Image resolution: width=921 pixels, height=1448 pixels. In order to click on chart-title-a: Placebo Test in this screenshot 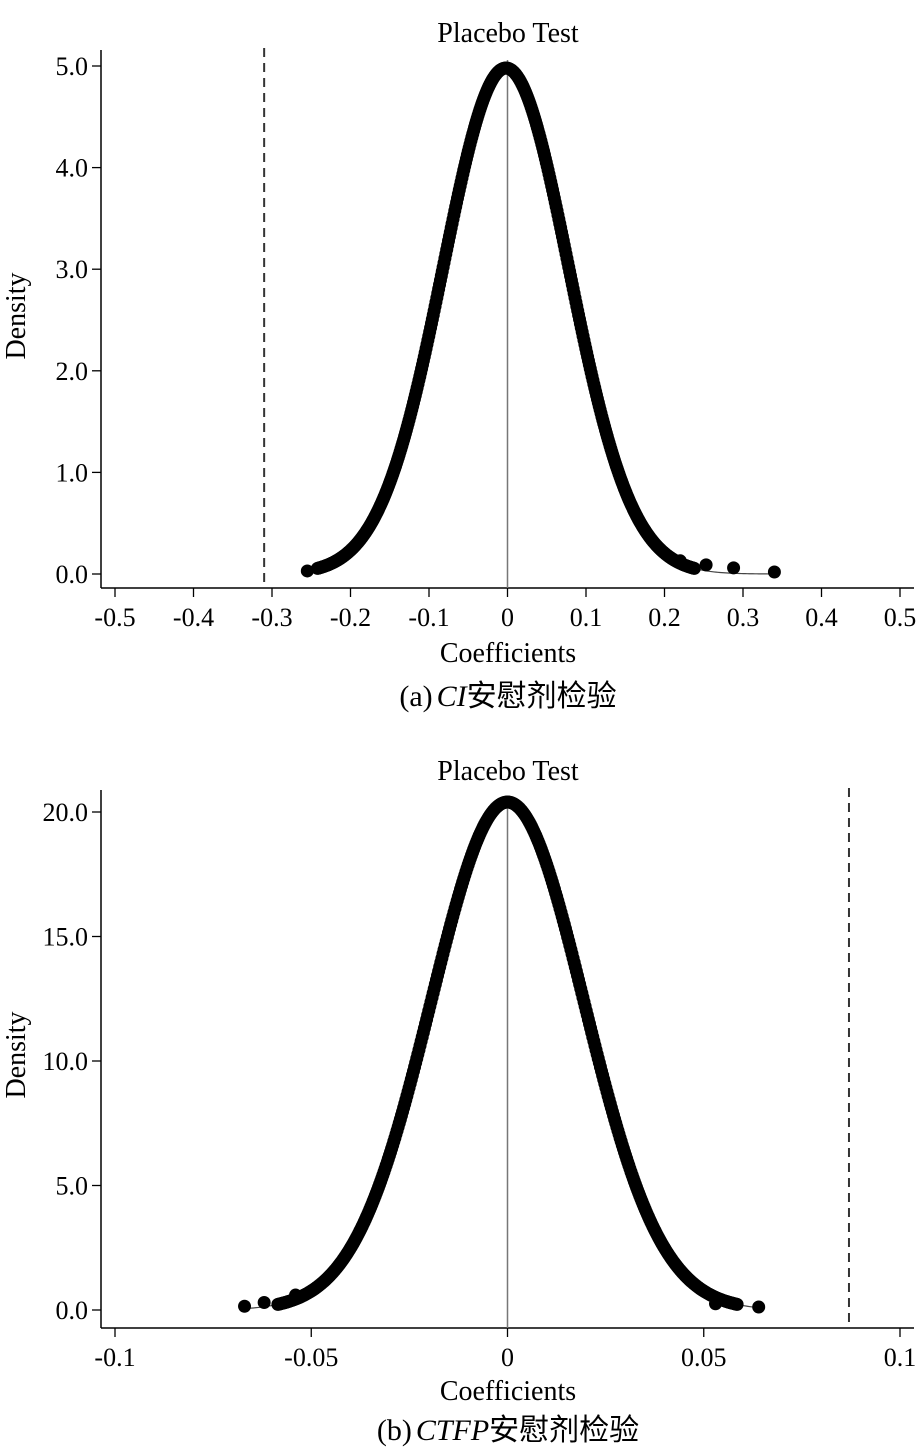, I will do `click(508, 33)`.